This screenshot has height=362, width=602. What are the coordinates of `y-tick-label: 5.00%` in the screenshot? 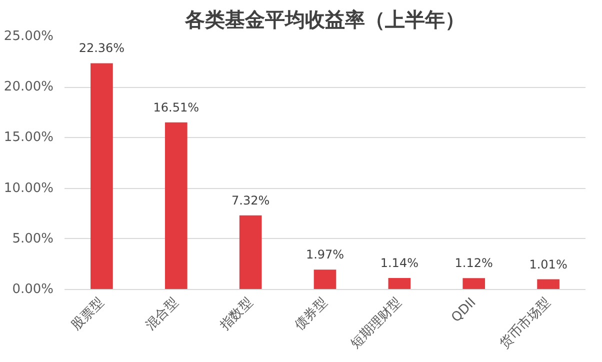 It's located at (33, 238).